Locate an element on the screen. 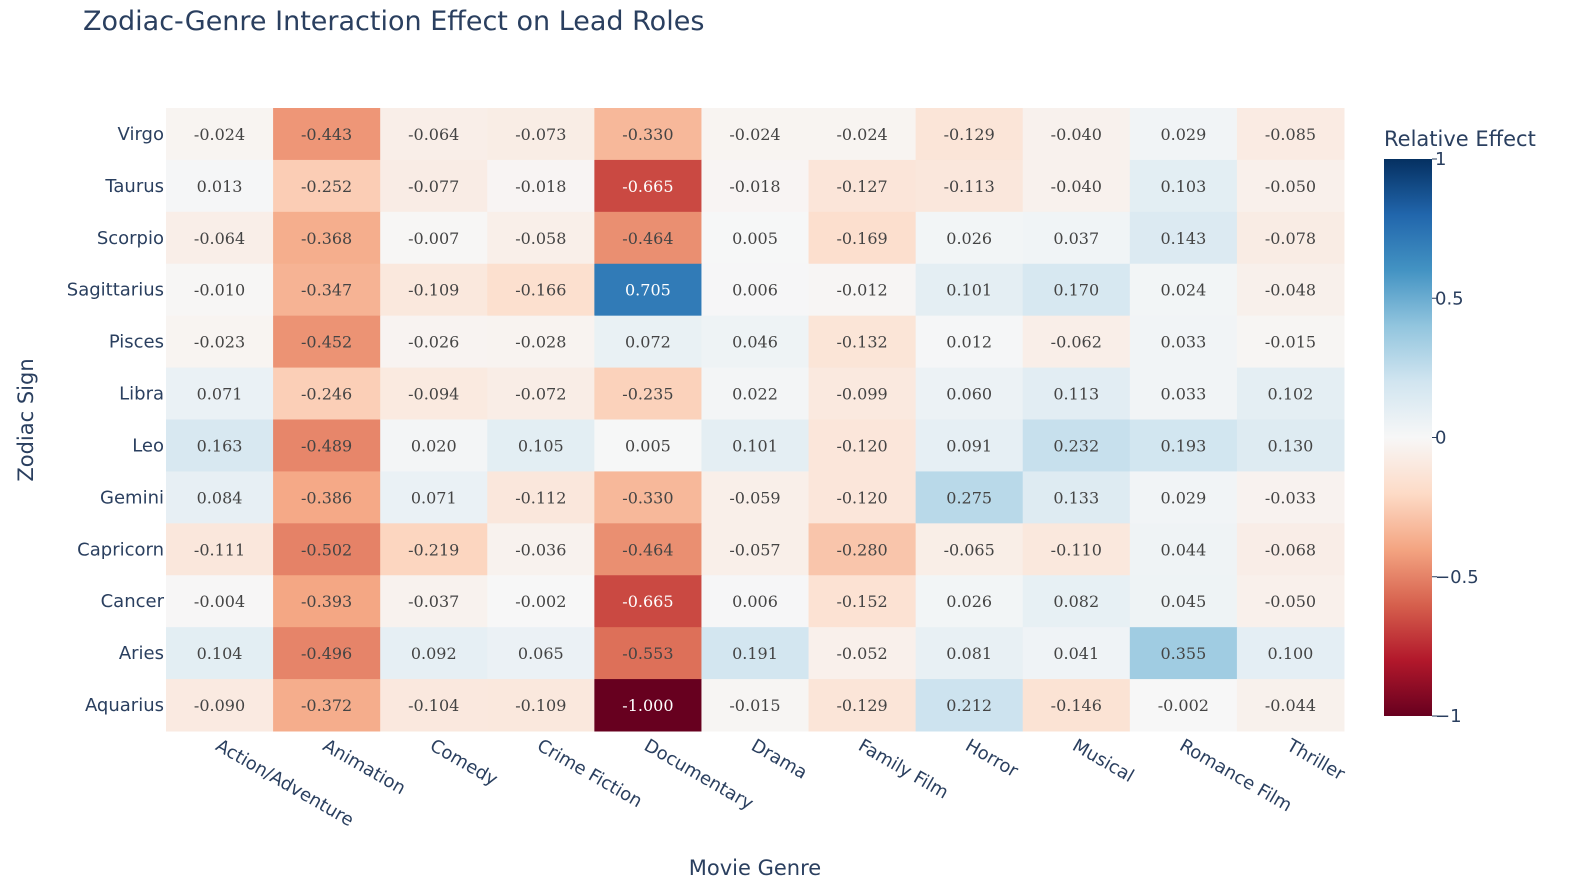 The height and width of the screenshot is (890, 1576). heatmap-cell-label: -0.057 is located at coordinates (754, 549).